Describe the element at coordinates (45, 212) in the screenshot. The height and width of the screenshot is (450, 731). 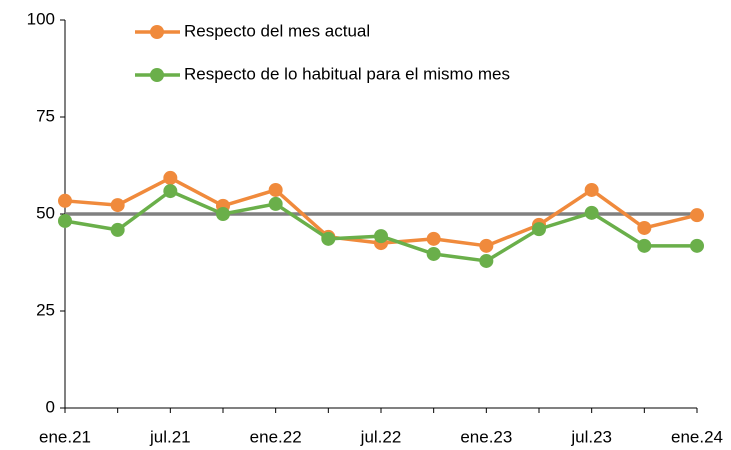
I see `y-tick-label: 50` at that location.